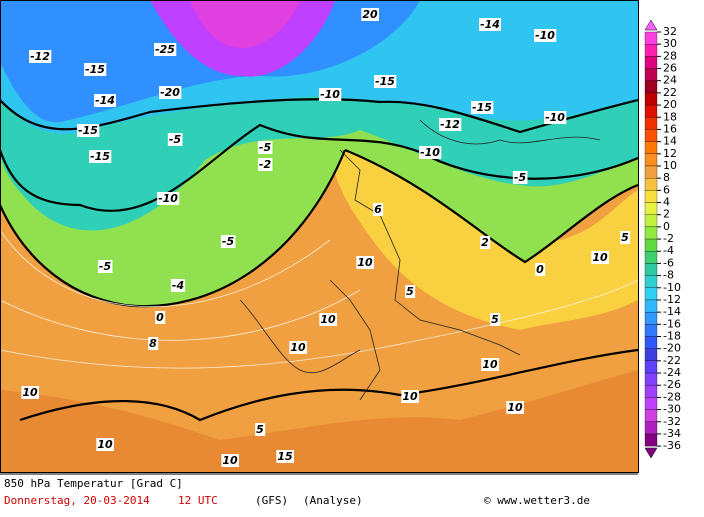 This screenshot has width=704, height=517. What do you see at coordinates (40, 56) in the screenshot?
I see `contour-label: -12` at bounding box center [40, 56].